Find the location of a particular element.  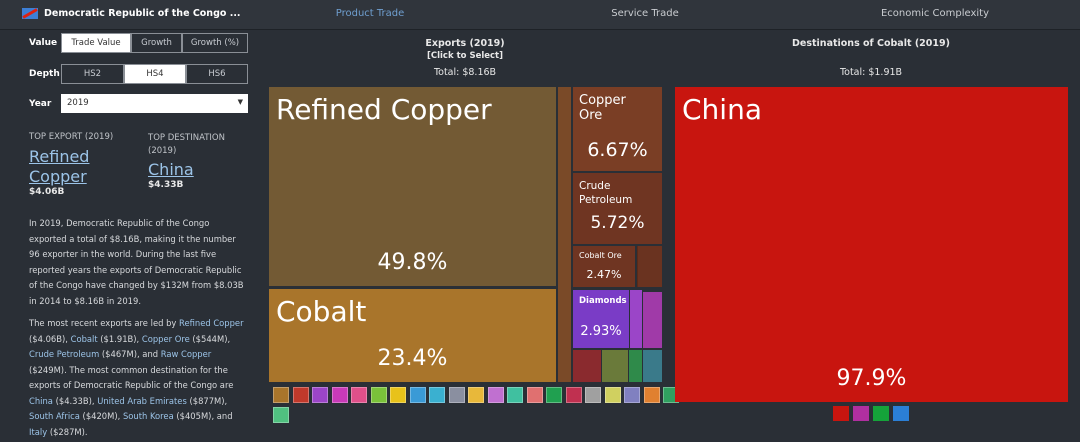

text: ($1.91B), is located at coordinates (119, 338).